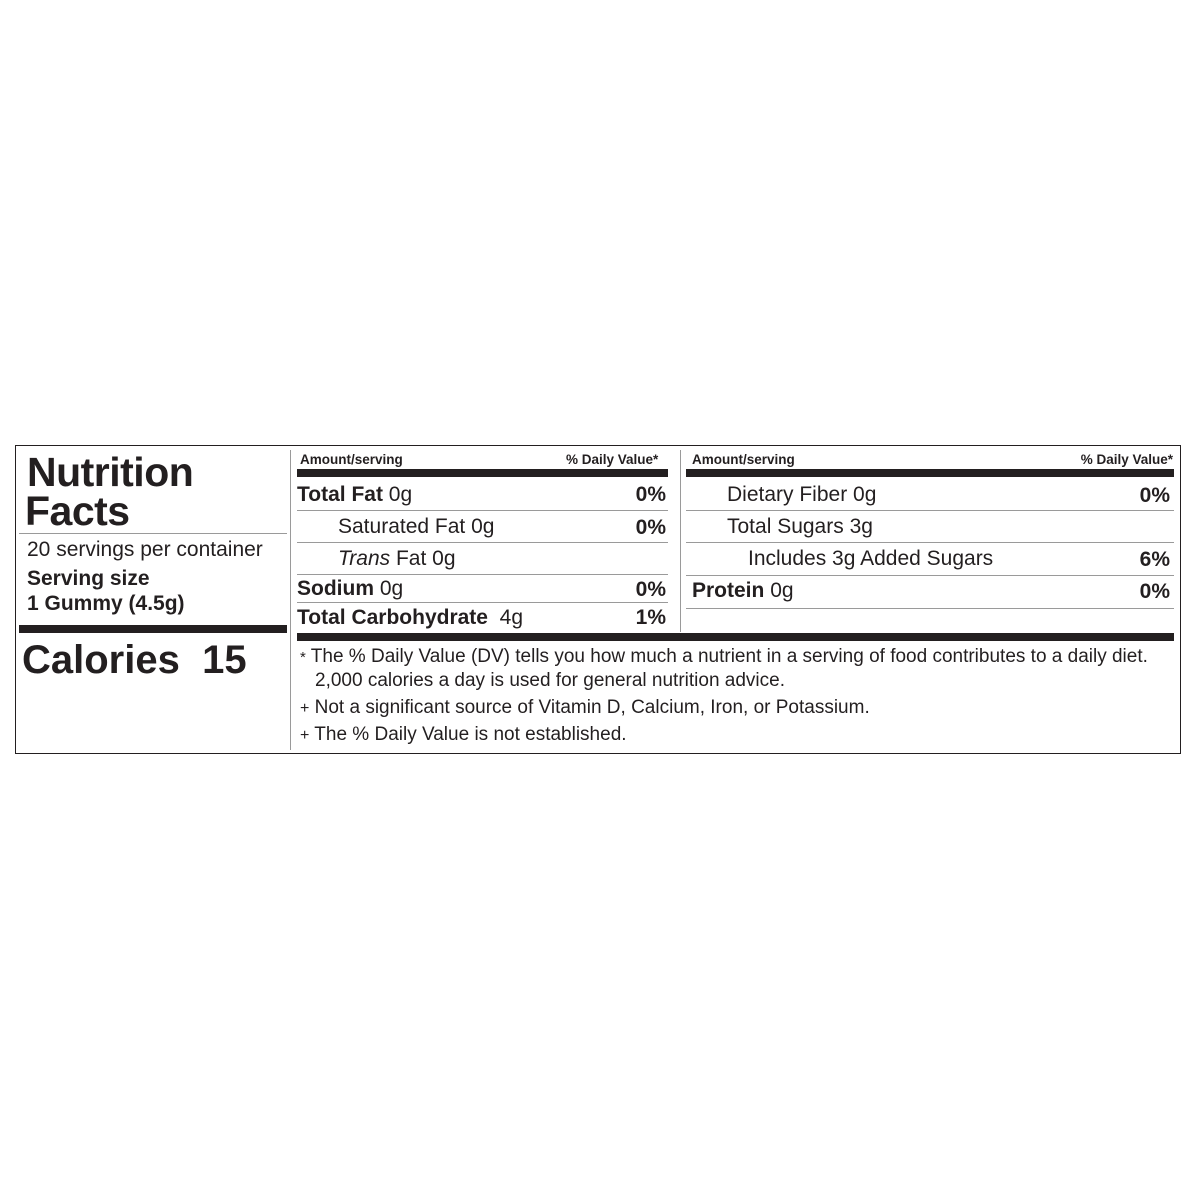 The width and height of the screenshot is (1200, 1200). What do you see at coordinates (1154, 559) in the screenshot?
I see `dv-added-sugars: 6%` at bounding box center [1154, 559].